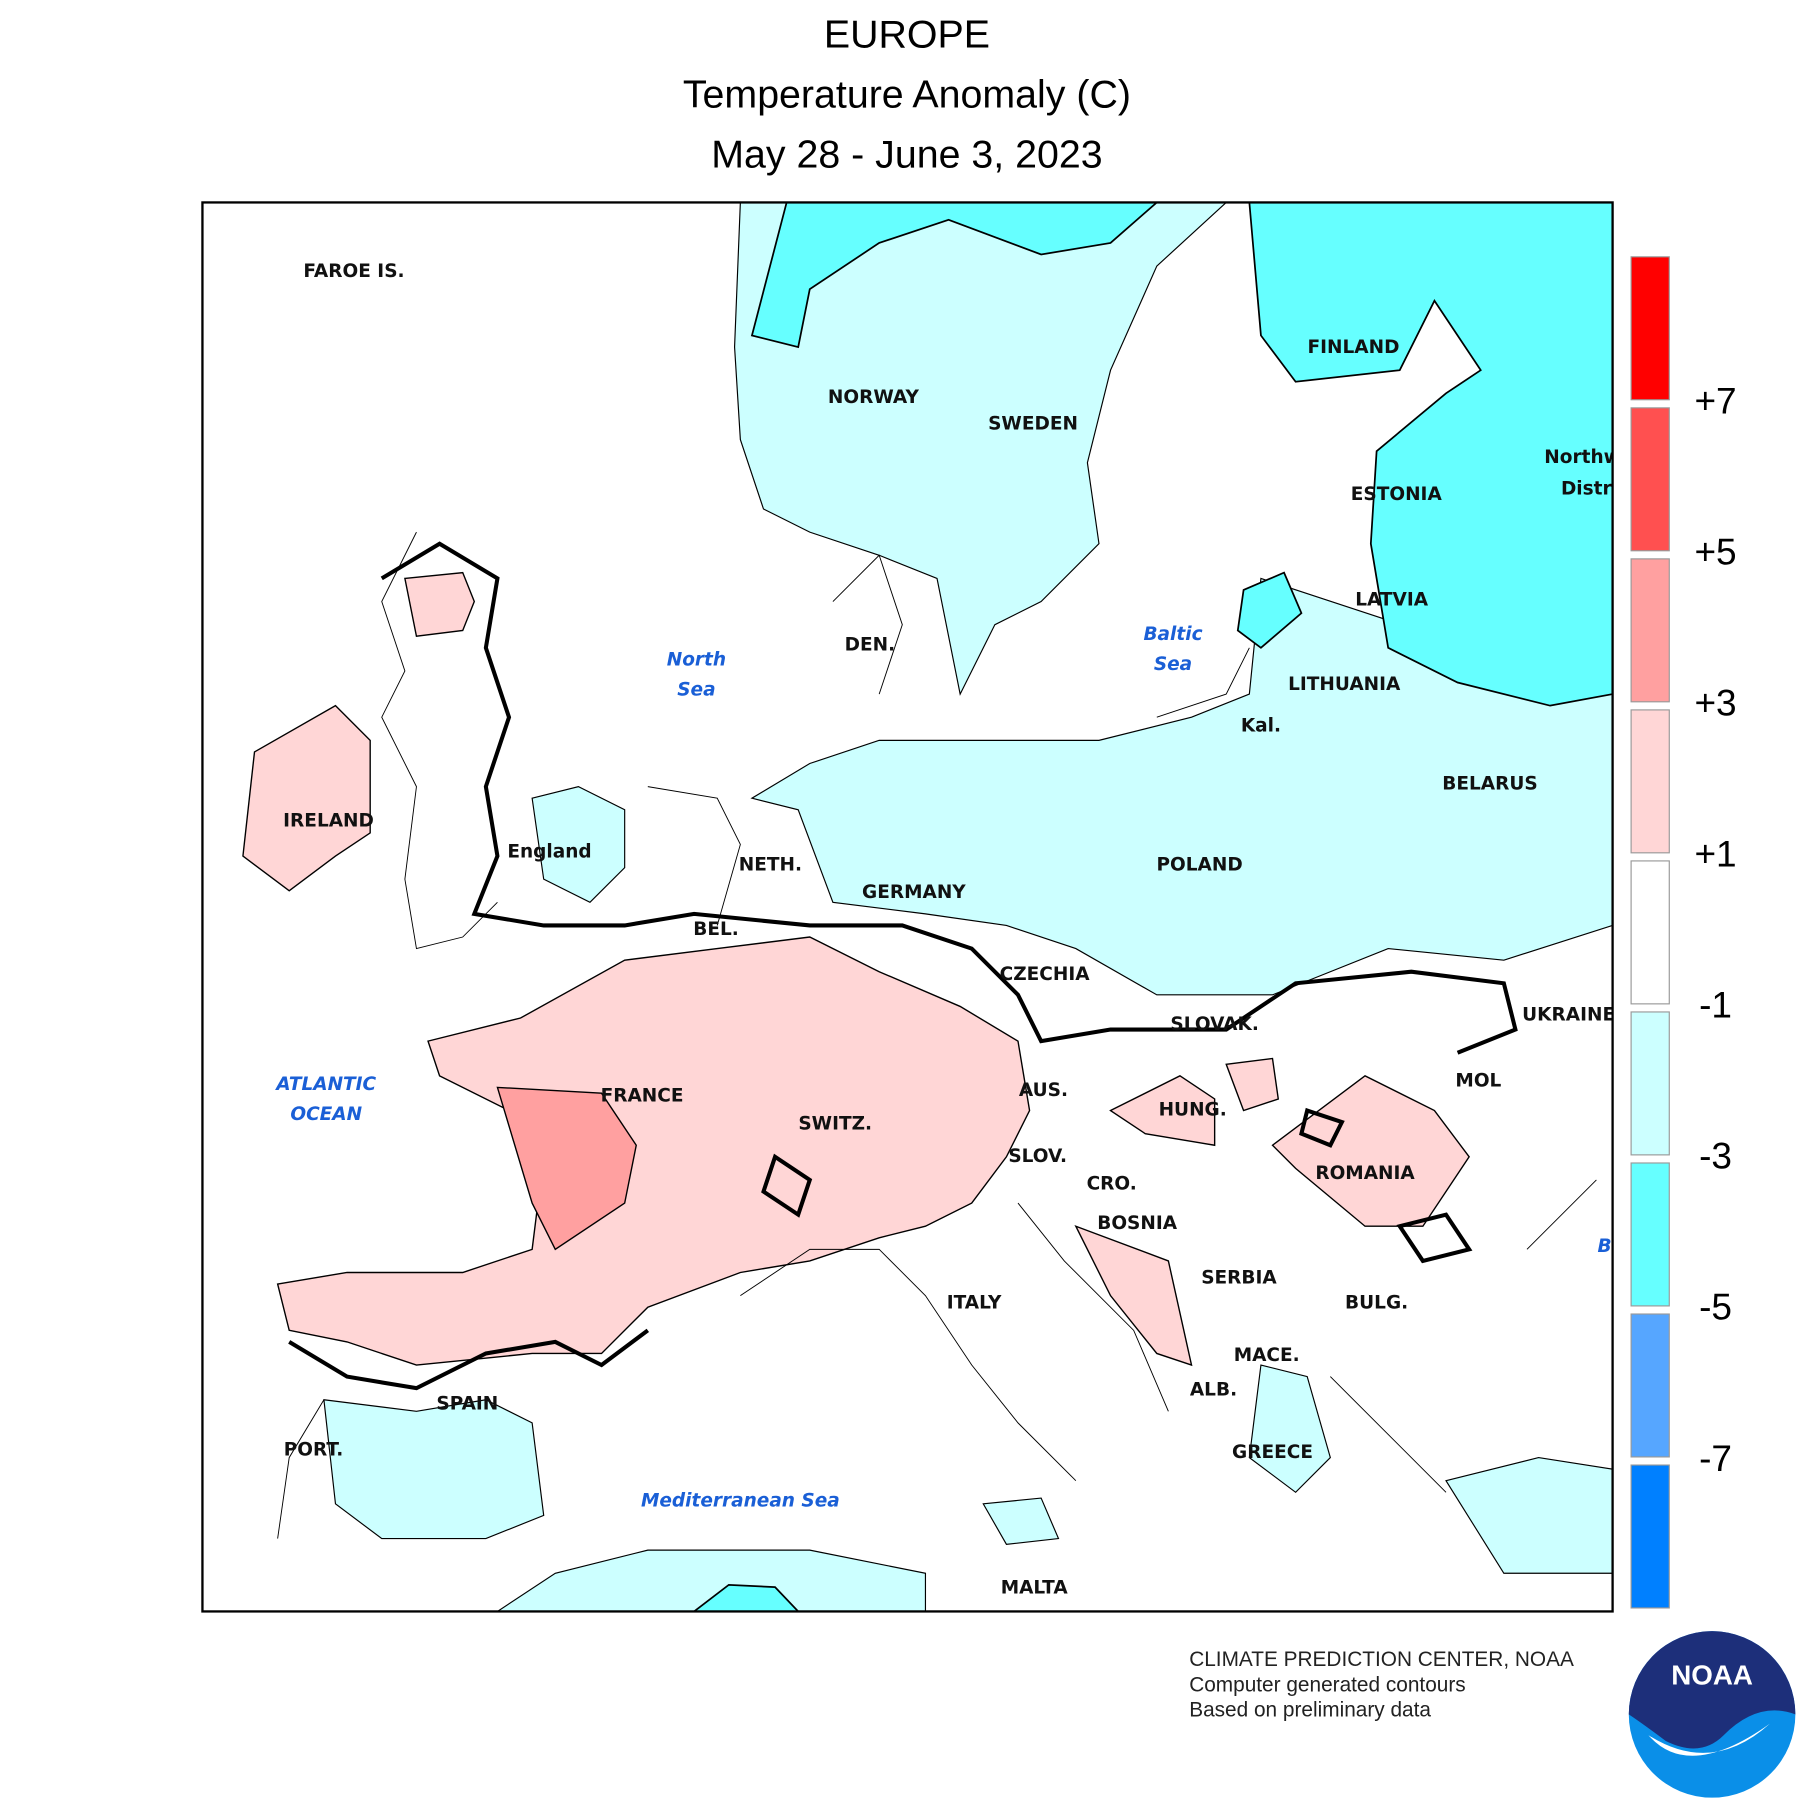 The image size is (1800, 1800). What do you see at coordinates (1172, 634) in the screenshot?
I see `sea-label: Baltic` at bounding box center [1172, 634].